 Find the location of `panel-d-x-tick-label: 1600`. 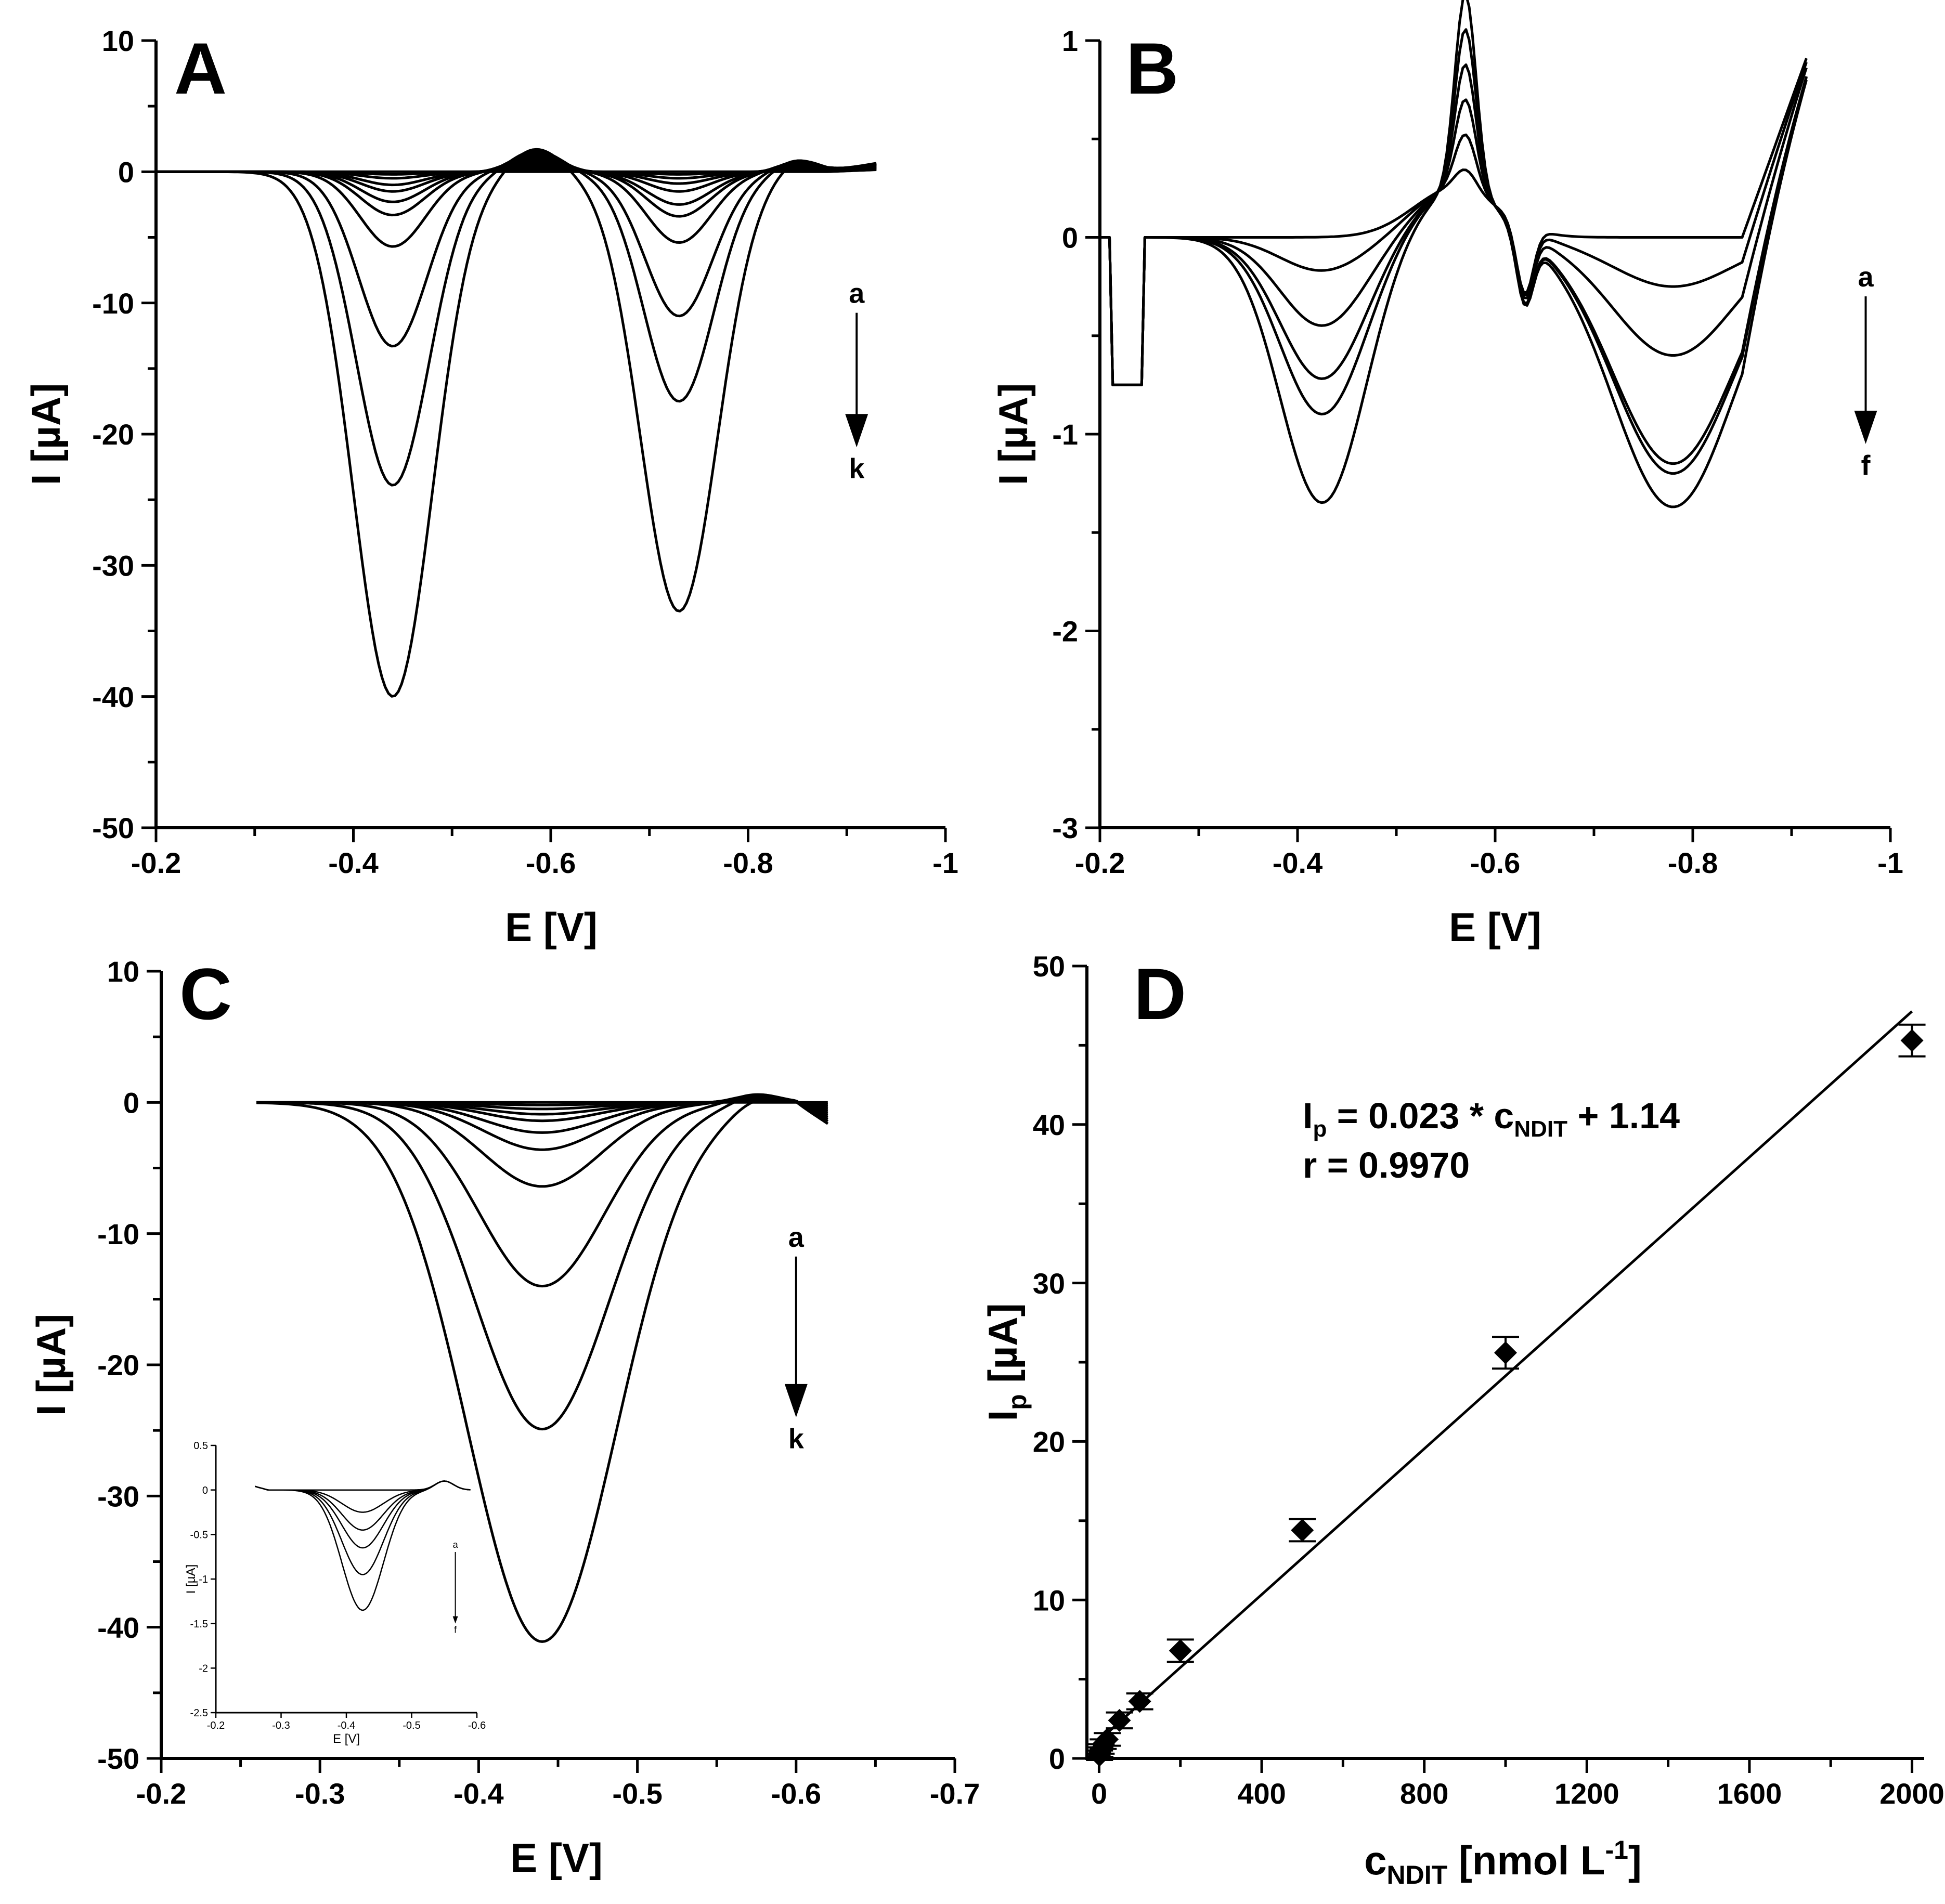

panel-d-x-tick-label: 1600 is located at coordinates (1749, 1793).